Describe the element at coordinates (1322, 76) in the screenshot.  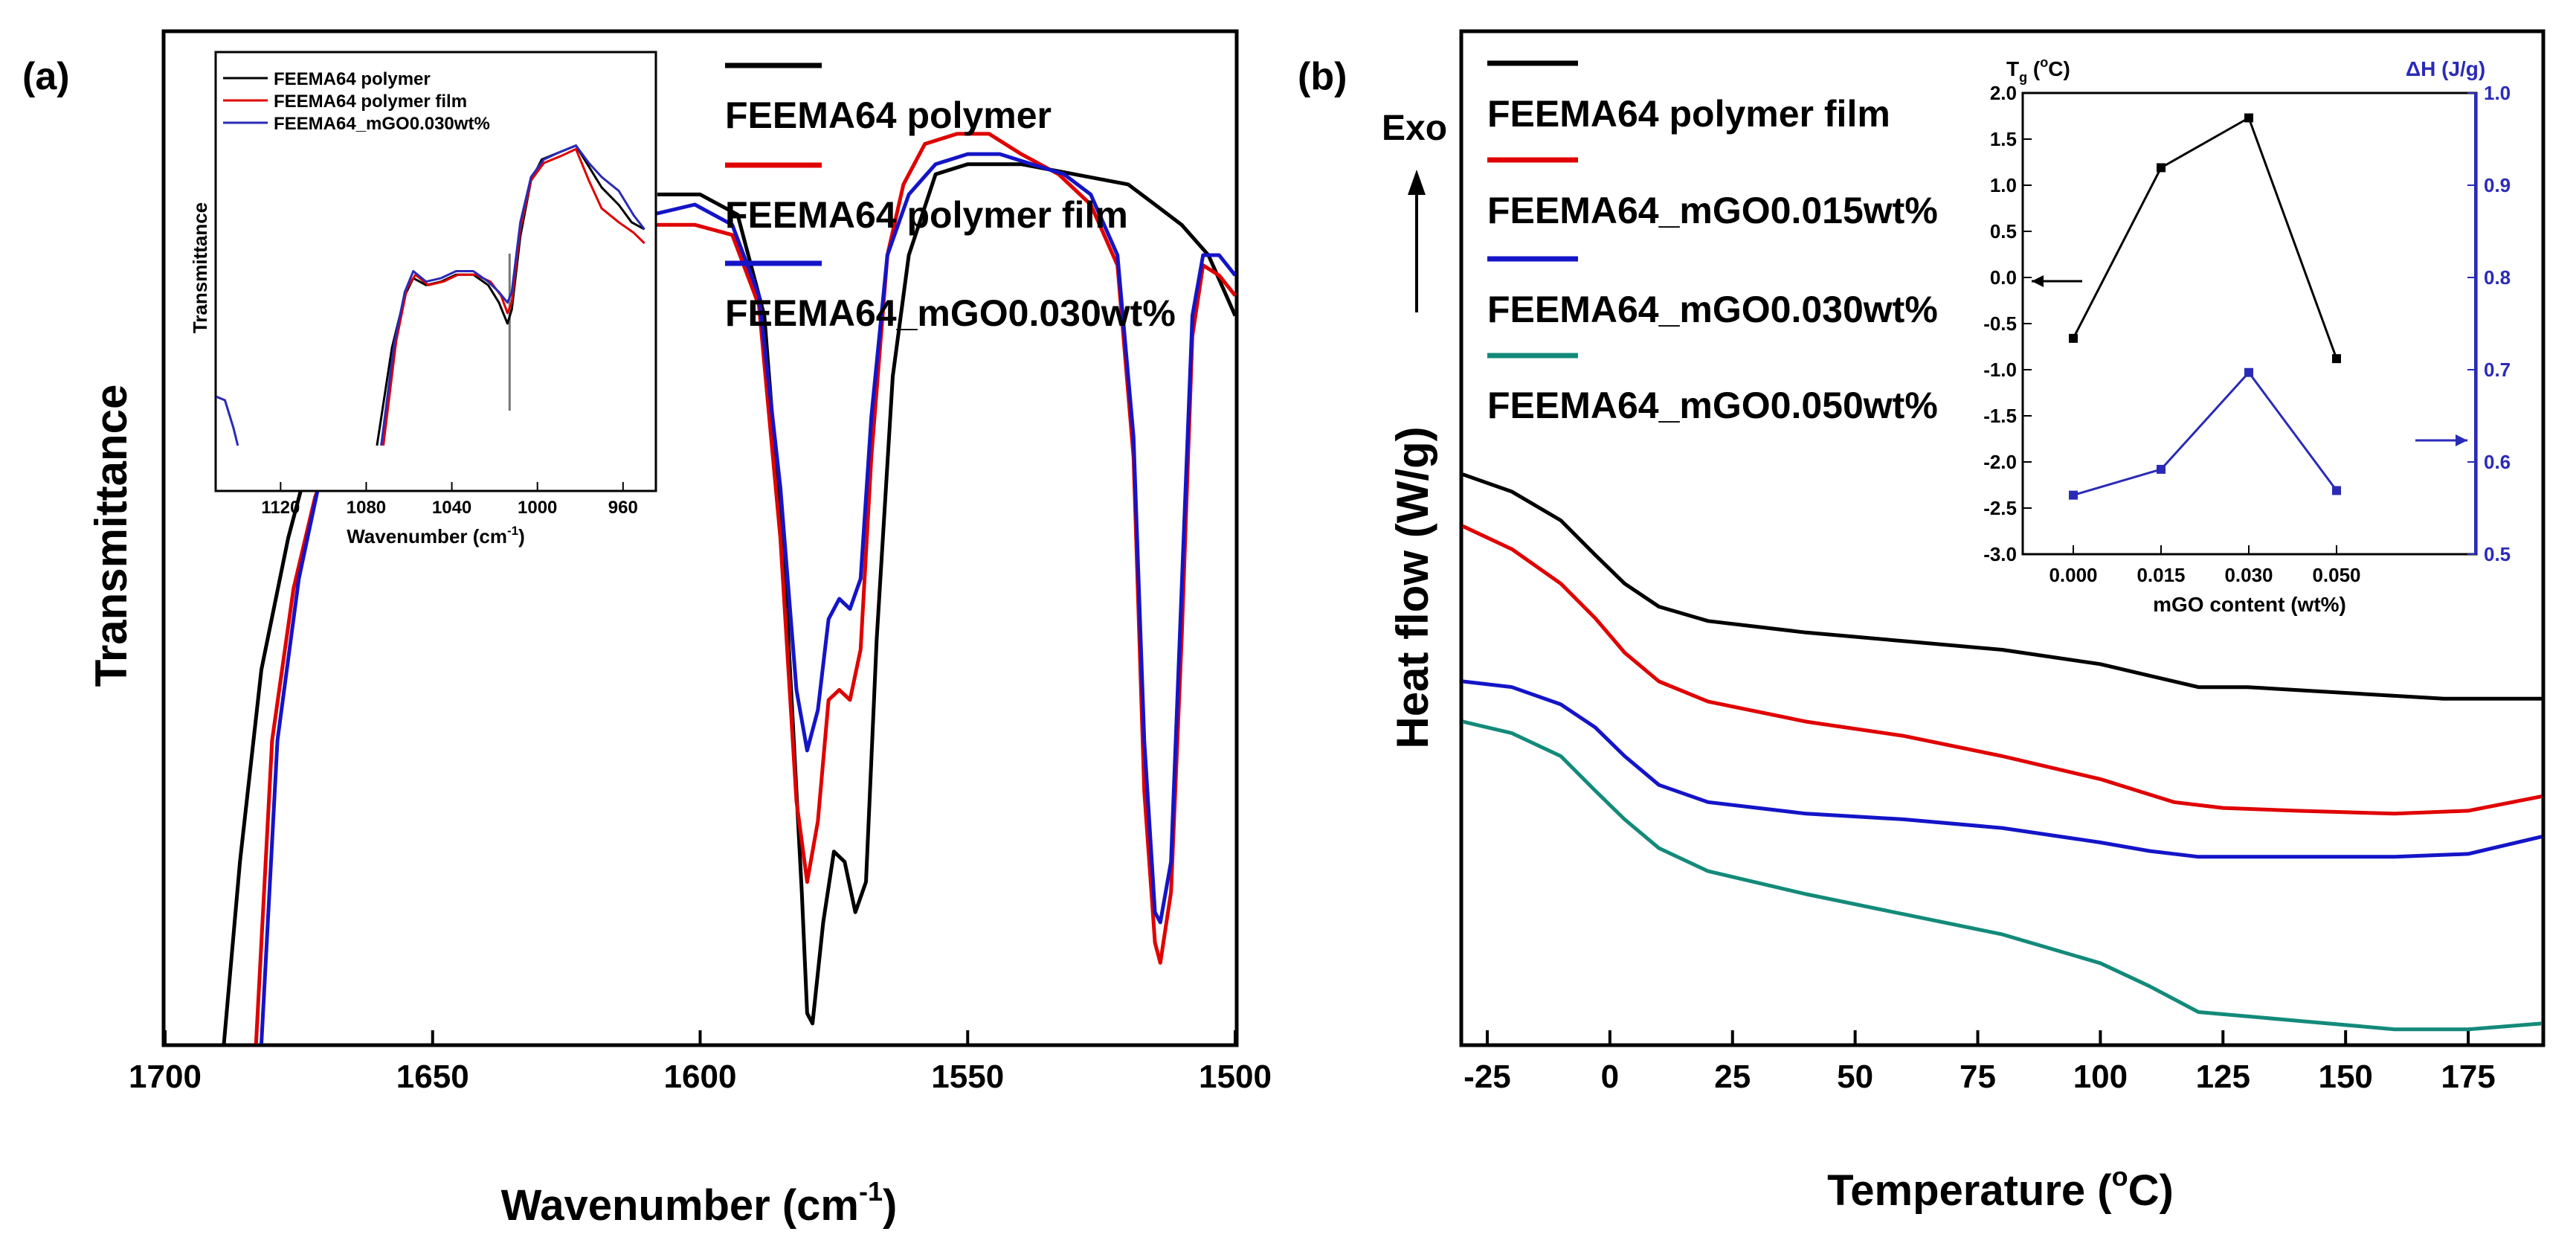
I see `panel-b-label: (b)` at that location.